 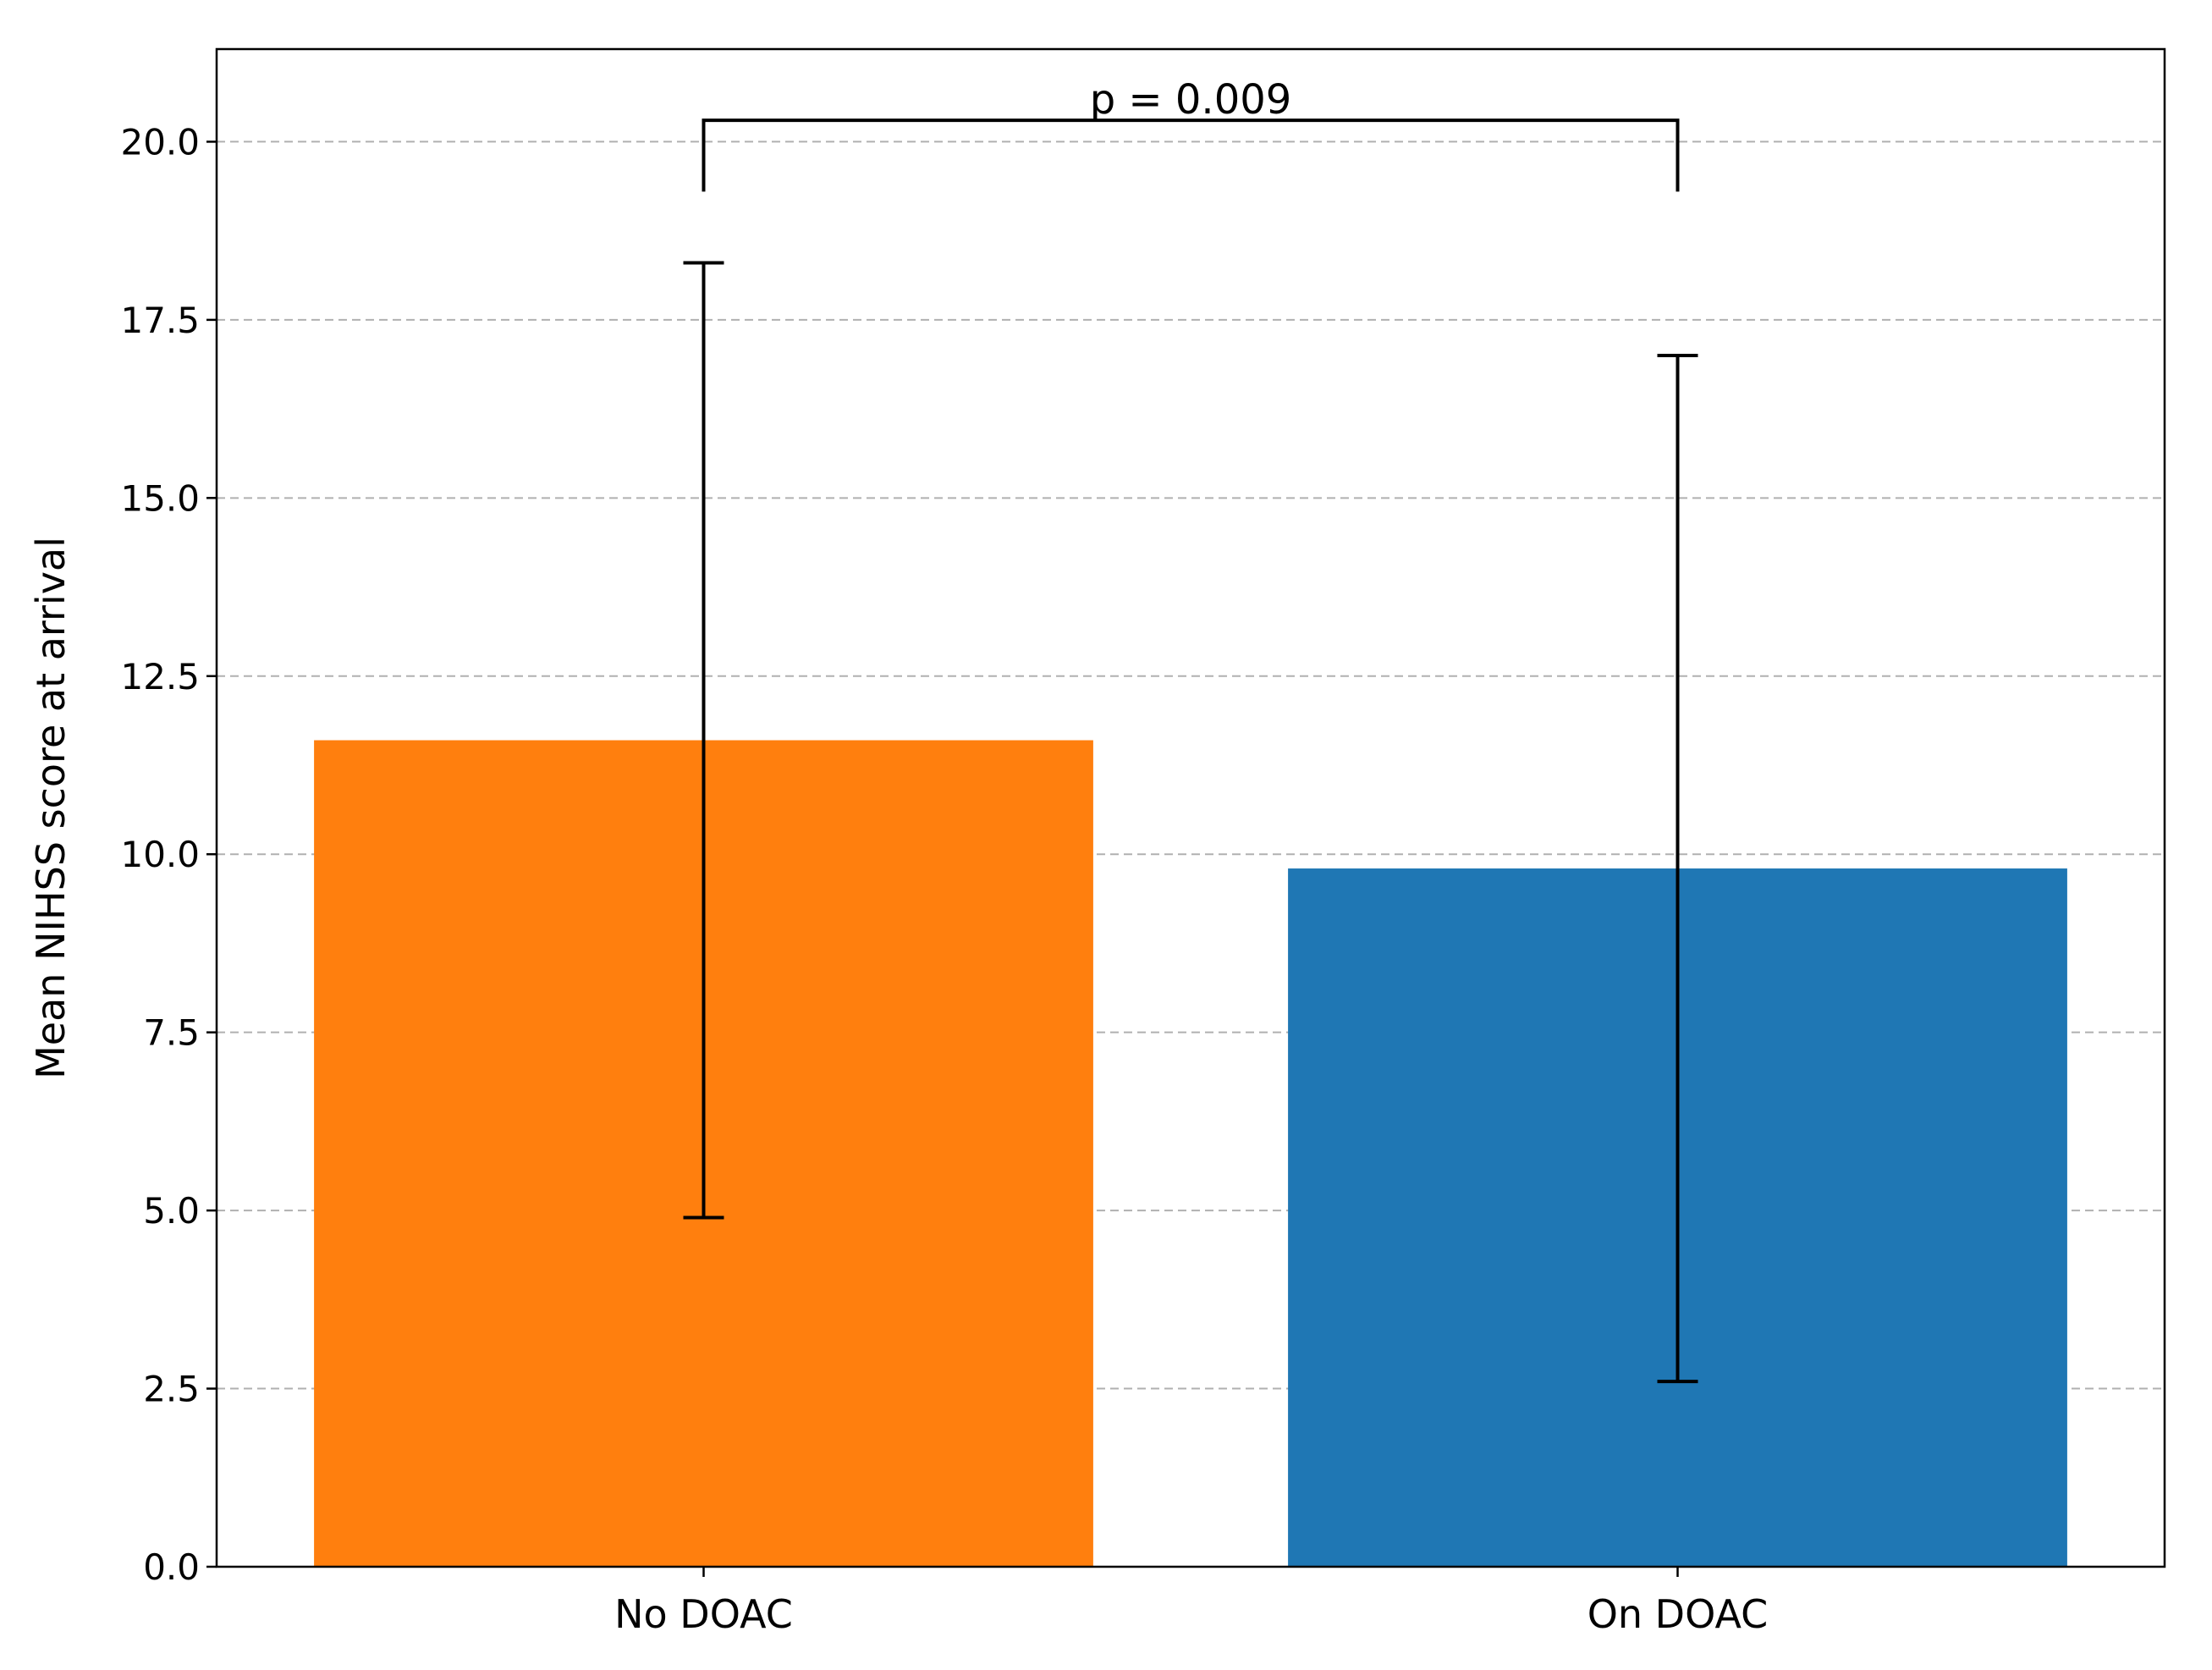 I want to click on y-tick-label: 10.0, so click(x=160, y=855).